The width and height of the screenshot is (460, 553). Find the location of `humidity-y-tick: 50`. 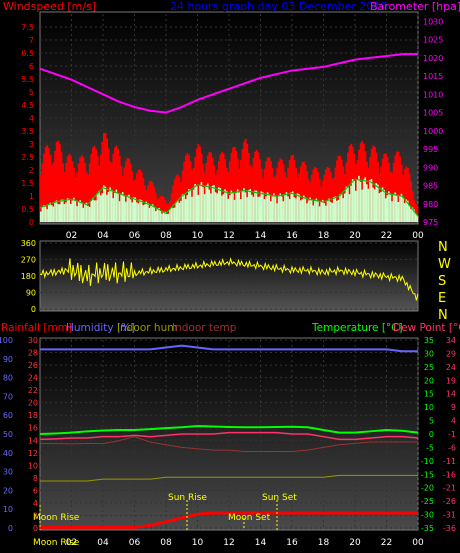

humidity-y-tick: 50 is located at coordinates (8, 434).